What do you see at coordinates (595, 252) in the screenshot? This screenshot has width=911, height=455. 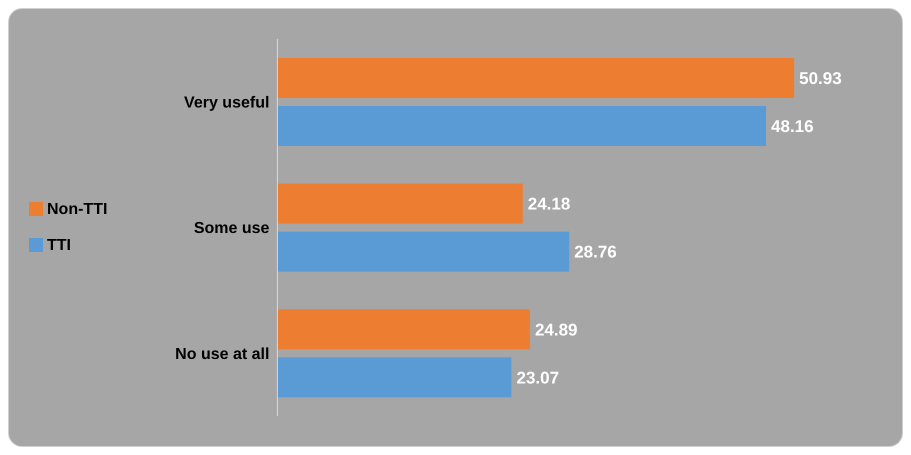 I see `data-label: 28.76` at bounding box center [595, 252].